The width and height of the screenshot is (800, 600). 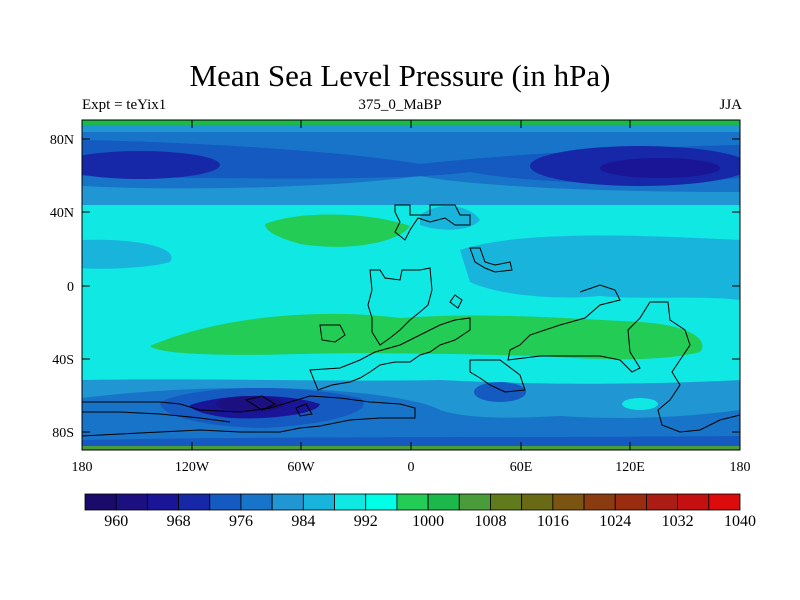 I want to click on coastline-africa-south, so click(x=497, y=376).